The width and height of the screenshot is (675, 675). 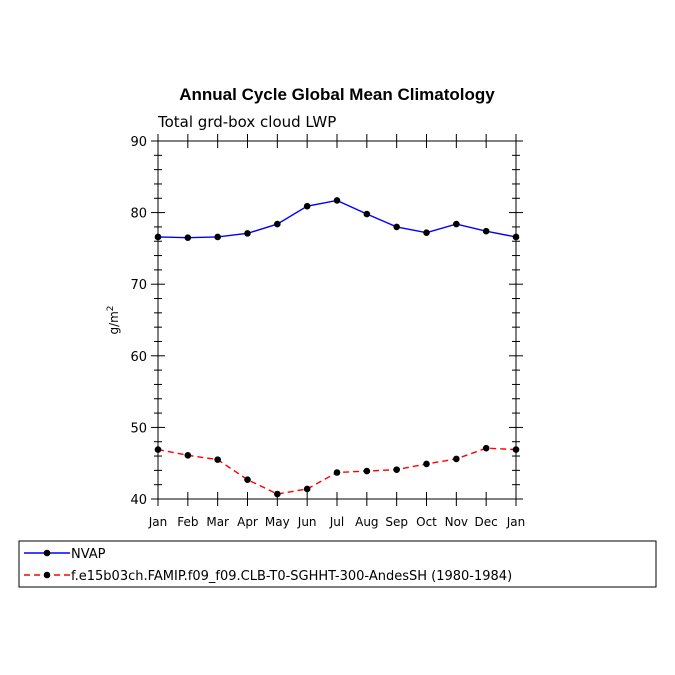 I want to click on legend-box, so click(x=337, y=564).